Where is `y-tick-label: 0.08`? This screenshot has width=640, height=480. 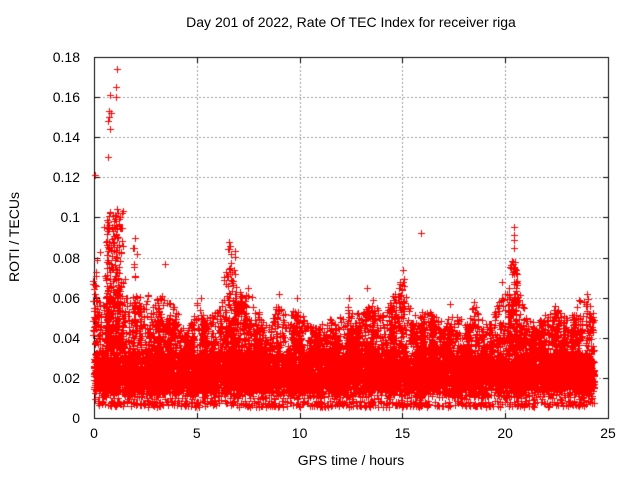
y-tick-label: 0.08 is located at coordinates (66, 257).